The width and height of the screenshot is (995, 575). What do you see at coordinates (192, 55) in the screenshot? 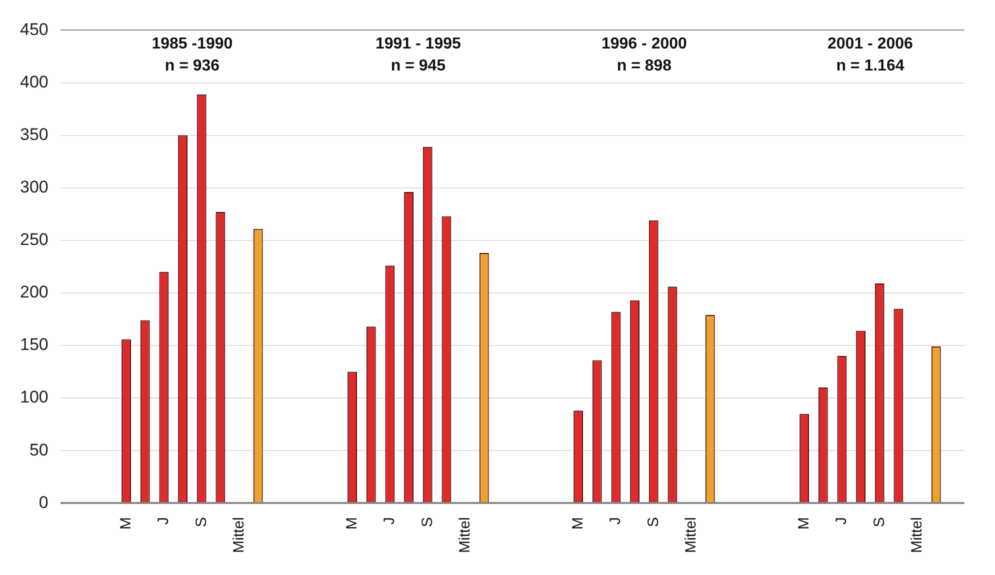
I see `annotation: 1985 -1990 n = 936` at bounding box center [192, 55].